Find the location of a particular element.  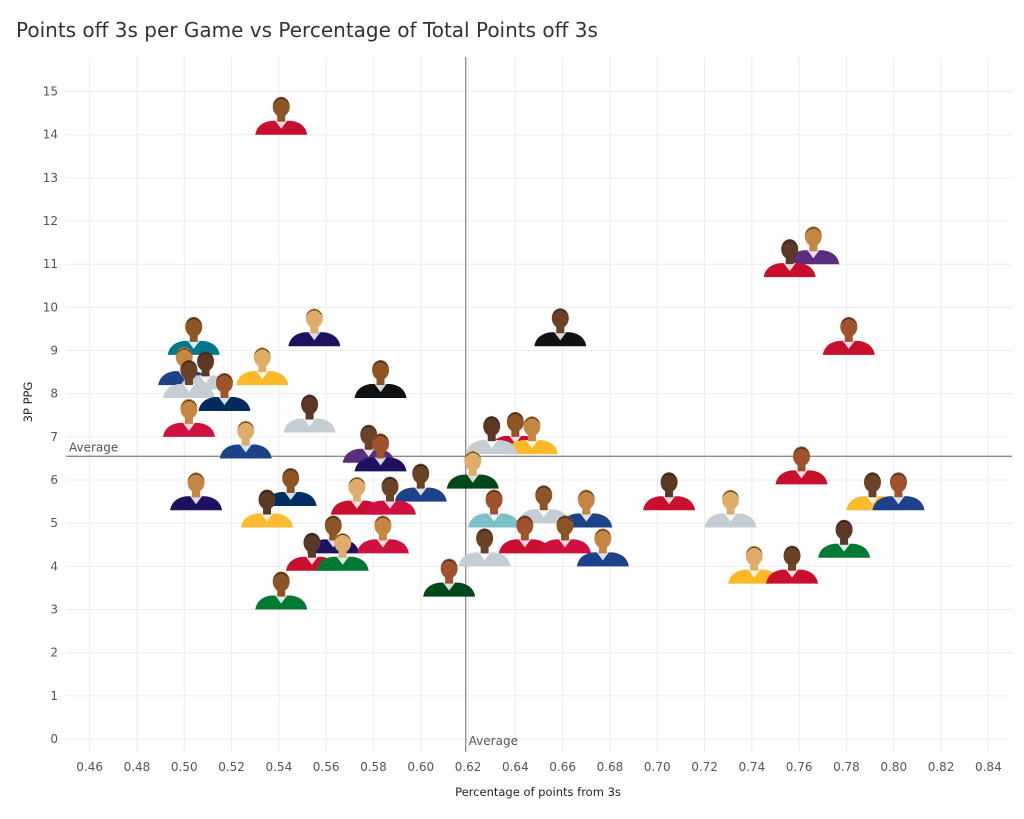

y-tick-label: 13 is located at coordinates (50, 178).